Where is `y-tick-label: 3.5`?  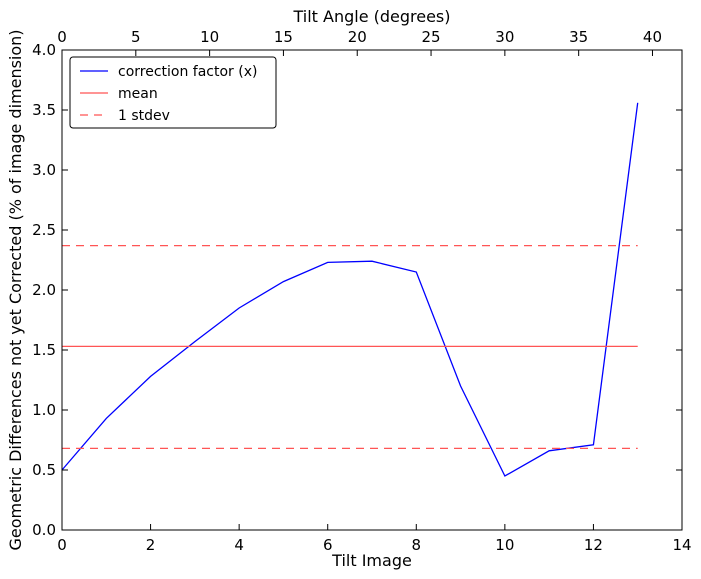
y-tick-label: 3.5 is located at coordinates (44, 110).